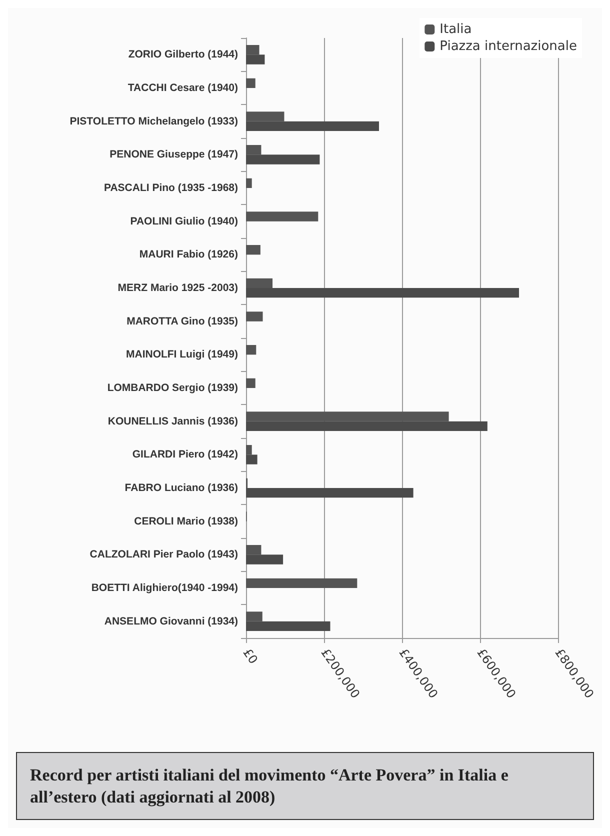 This screenshot has width=610, height=836. I want to click on y-tick-label: FABRO Luciano (1936), so click(181, 488).